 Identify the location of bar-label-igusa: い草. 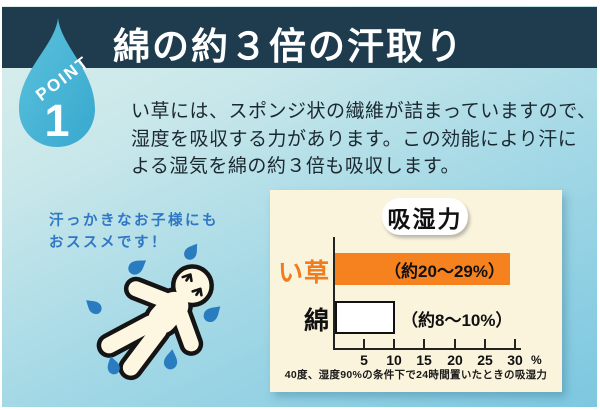
(303, 273).